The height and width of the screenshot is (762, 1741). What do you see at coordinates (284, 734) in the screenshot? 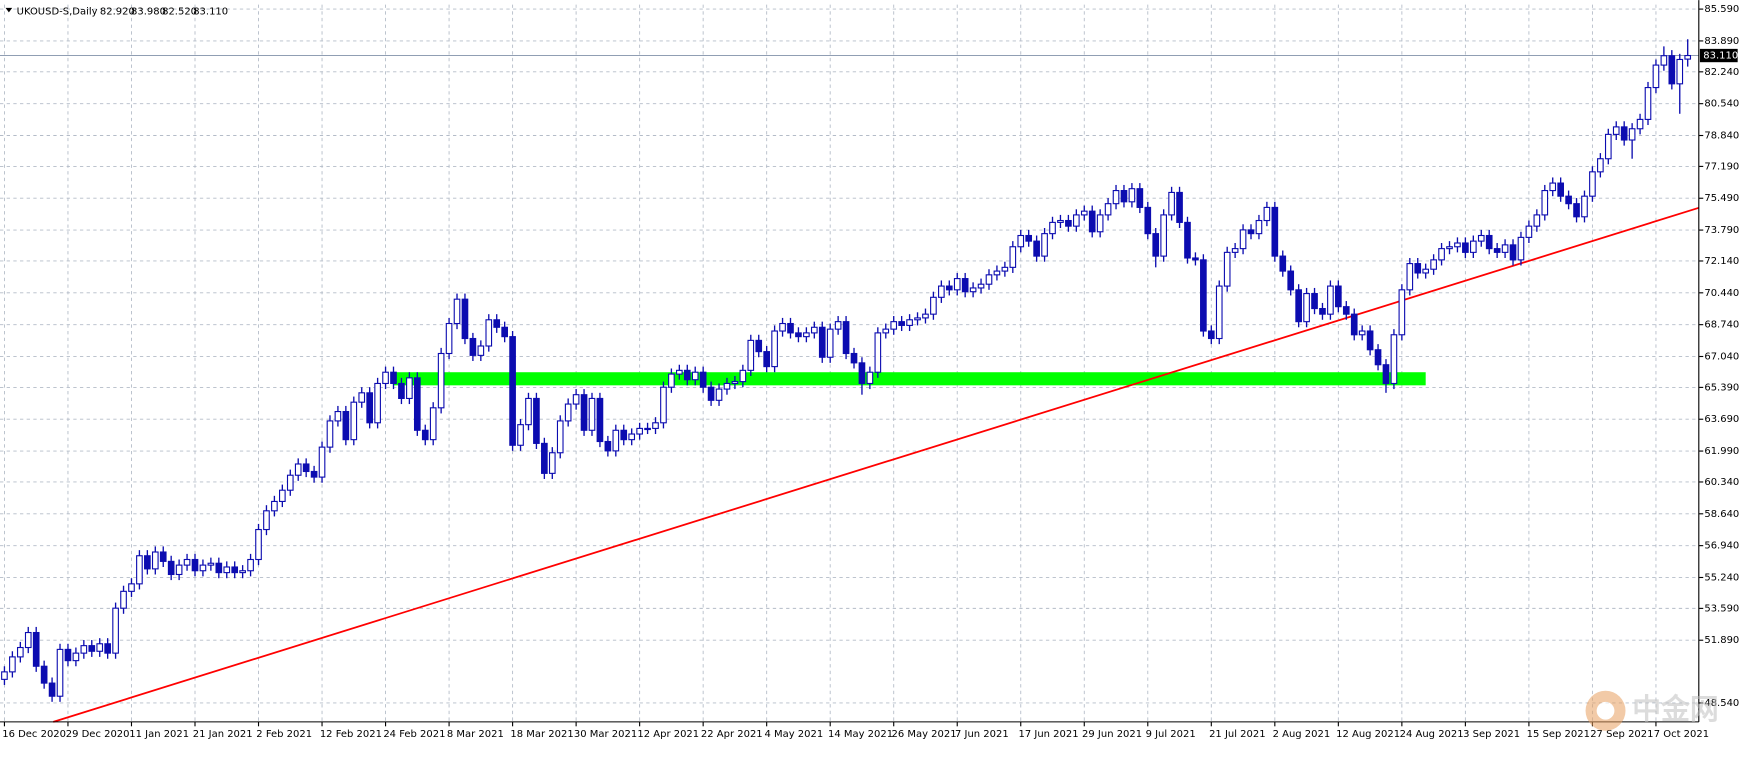
I see `x-tick-label: 2 Feb 2021` at bounding box center [284, 734].